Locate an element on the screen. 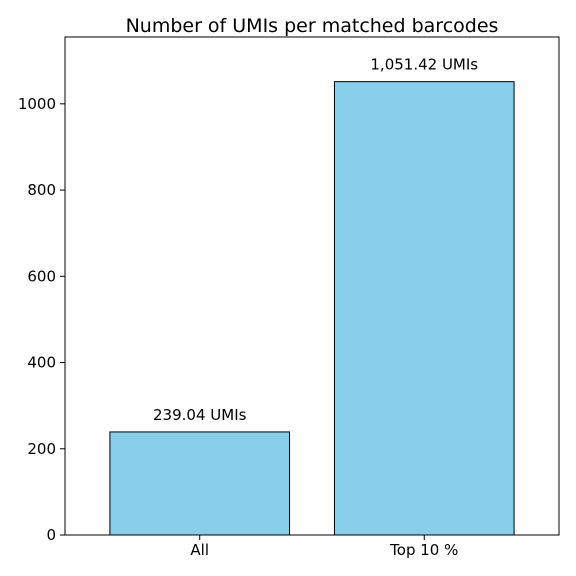 This screenshot has height=576, width=576. x-tick-label: Top 10 % is located at coordinates (423, 550).